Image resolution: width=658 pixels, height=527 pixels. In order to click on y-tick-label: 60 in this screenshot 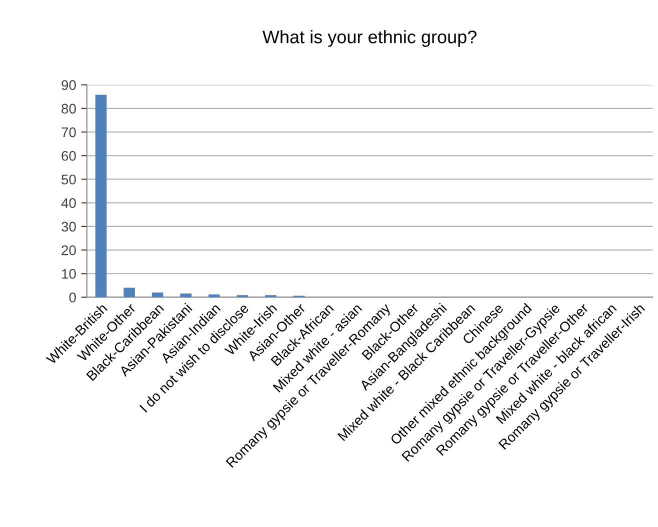, I will do `click(69, 155)`.